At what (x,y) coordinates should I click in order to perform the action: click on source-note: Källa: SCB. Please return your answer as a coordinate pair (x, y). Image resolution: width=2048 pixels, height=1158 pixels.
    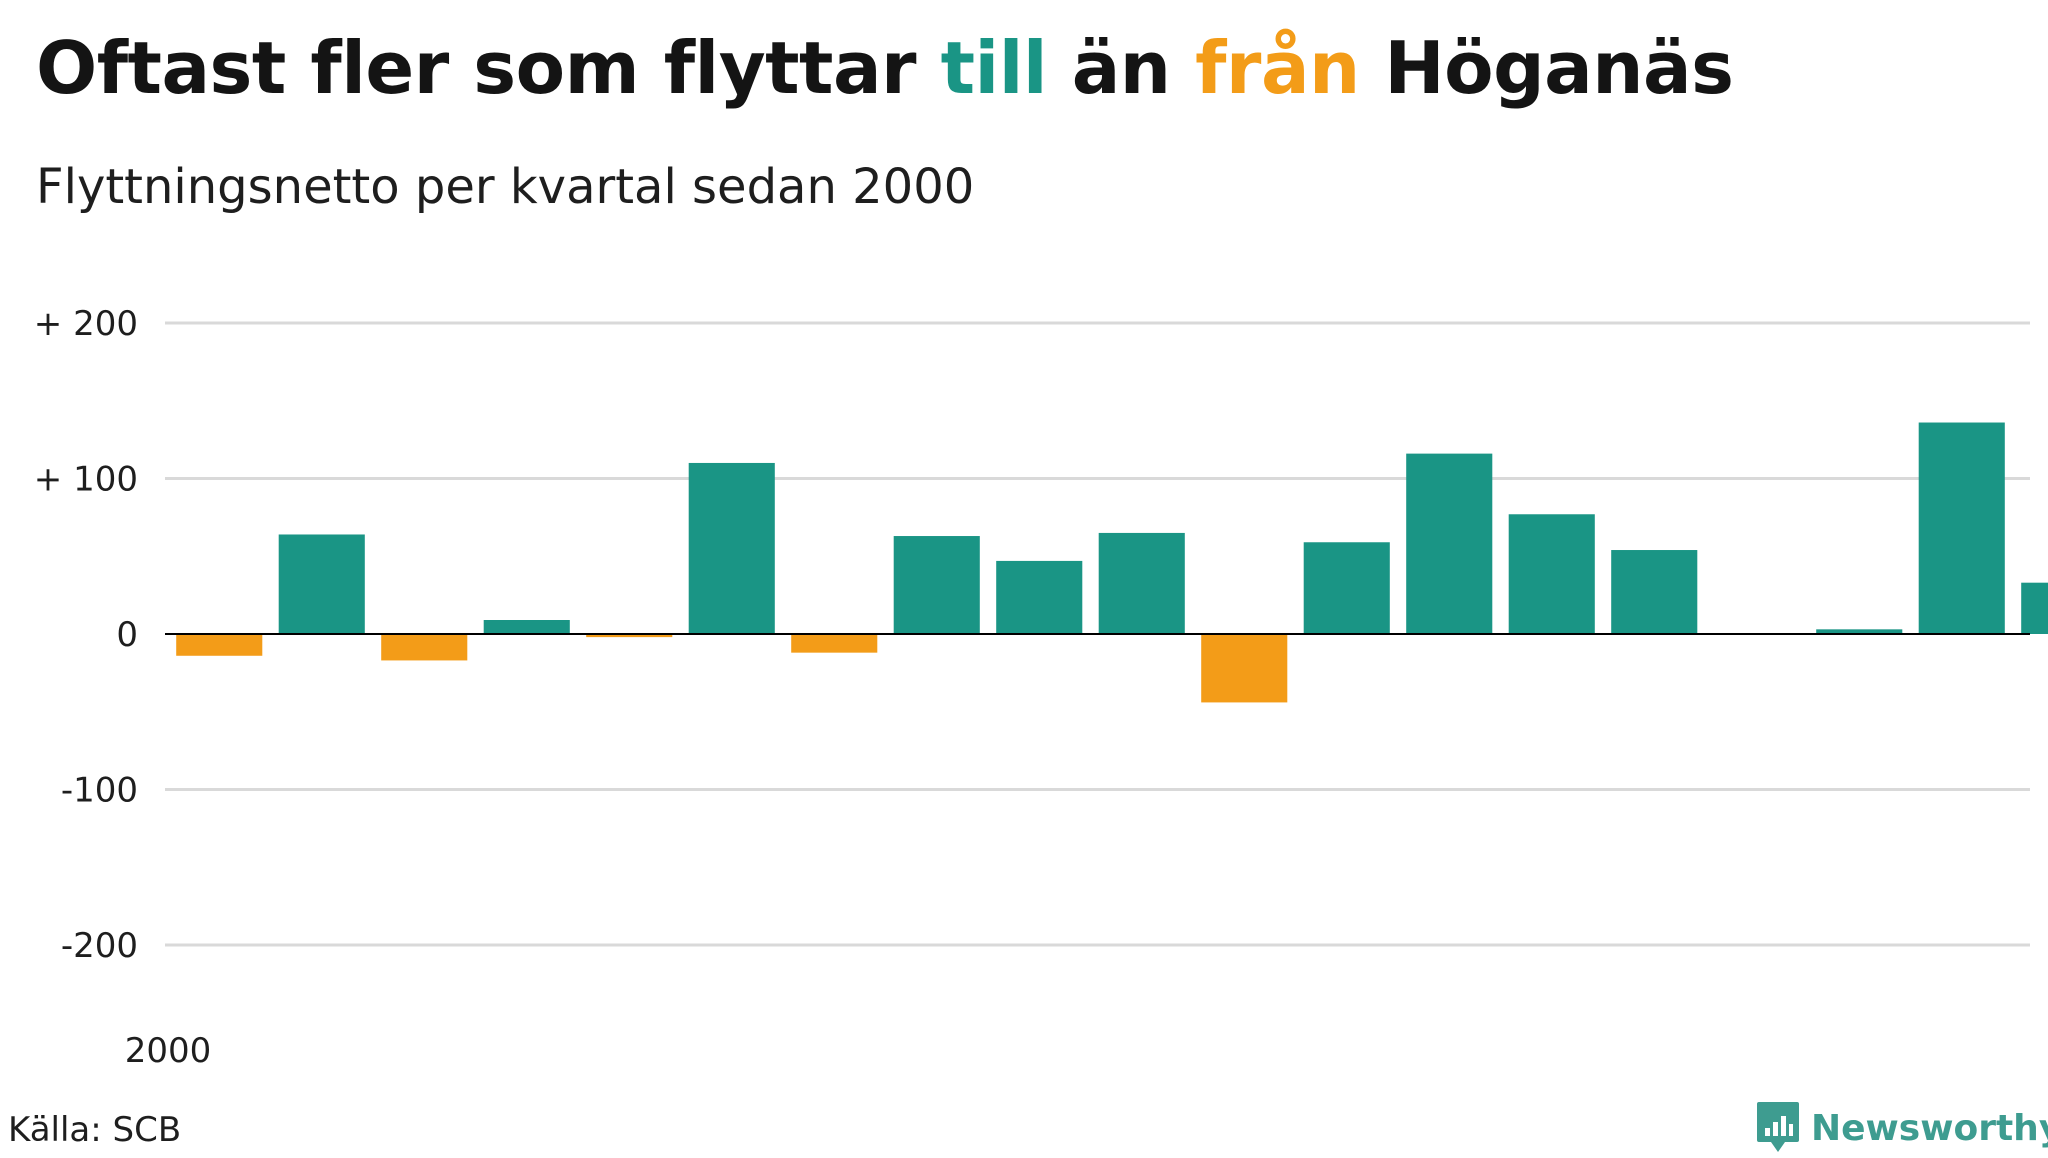
    Looking at the image, I should click on (95, 1130).